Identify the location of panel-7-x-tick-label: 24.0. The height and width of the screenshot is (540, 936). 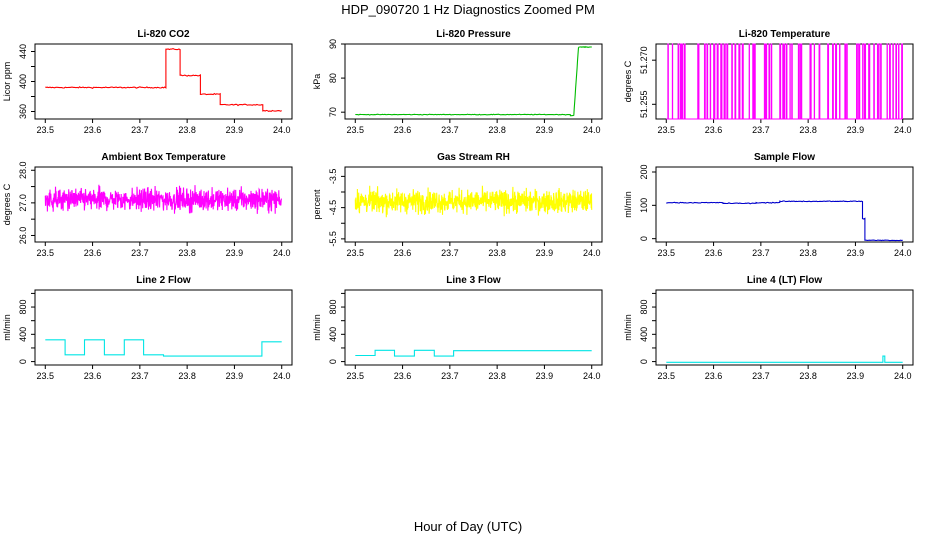
(282, 376).